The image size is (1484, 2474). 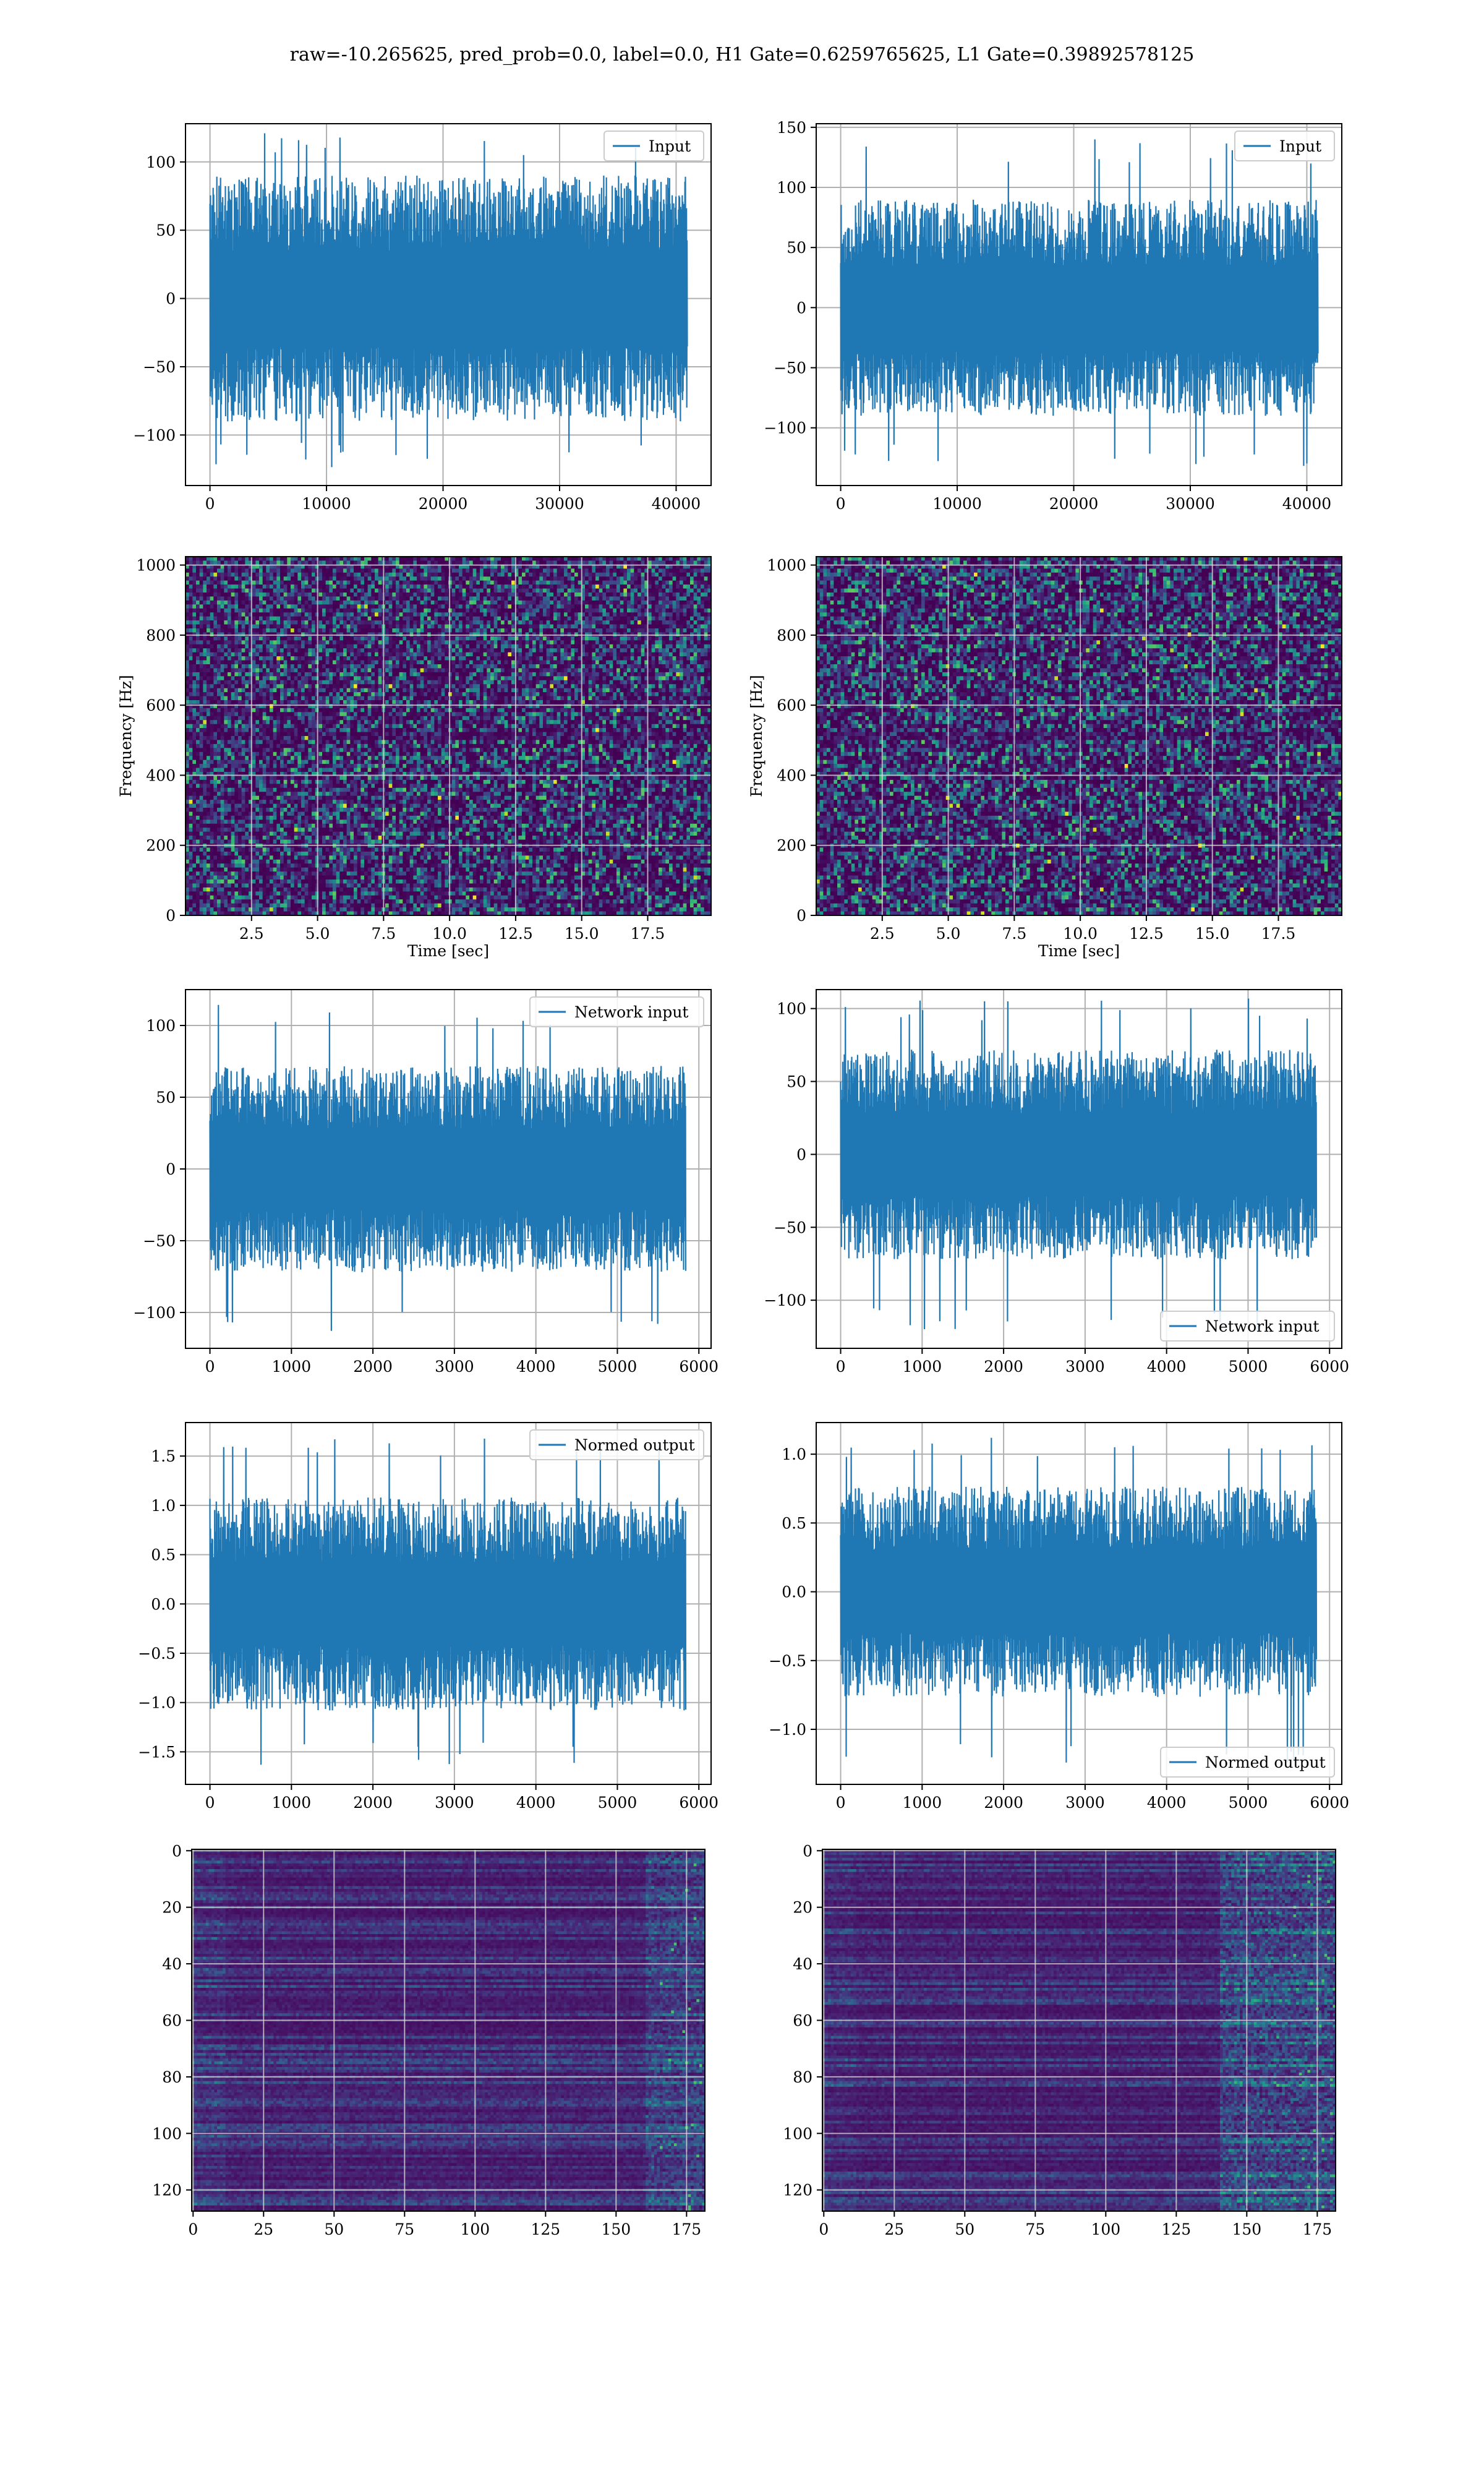 What do you see at coordinates (785, 1300) in the screenshot?
I see `l1-network-input-ytick-label: −100` at bounding box center [785, 1300].